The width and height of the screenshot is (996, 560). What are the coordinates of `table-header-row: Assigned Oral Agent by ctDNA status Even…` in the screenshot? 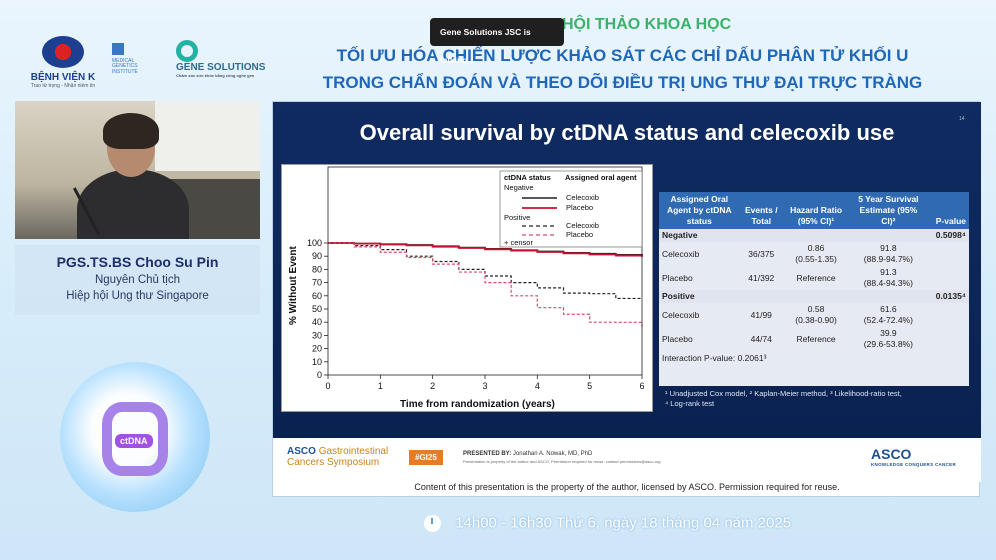 It's located at (814, 210).